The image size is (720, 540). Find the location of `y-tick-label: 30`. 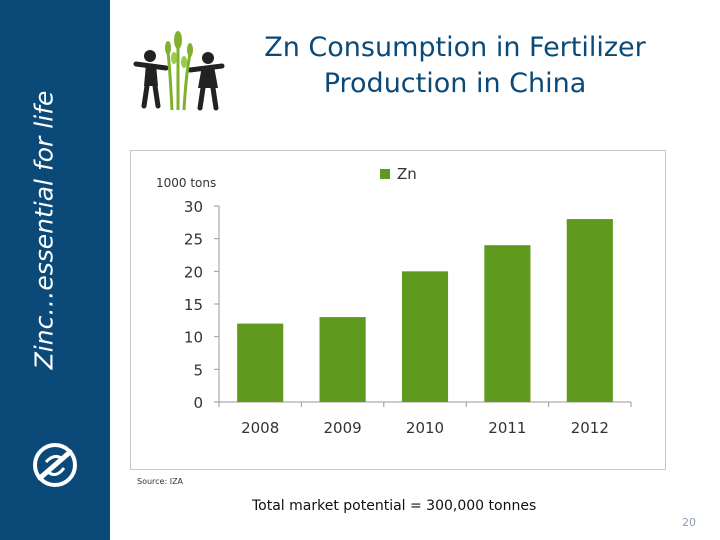

y-tick-label: 30 is located at coordinates (193, 207).